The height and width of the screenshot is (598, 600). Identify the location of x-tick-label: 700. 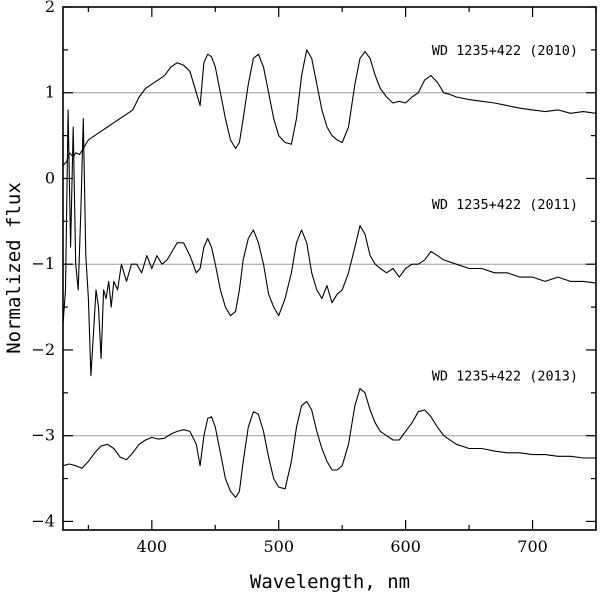
(532, 546).